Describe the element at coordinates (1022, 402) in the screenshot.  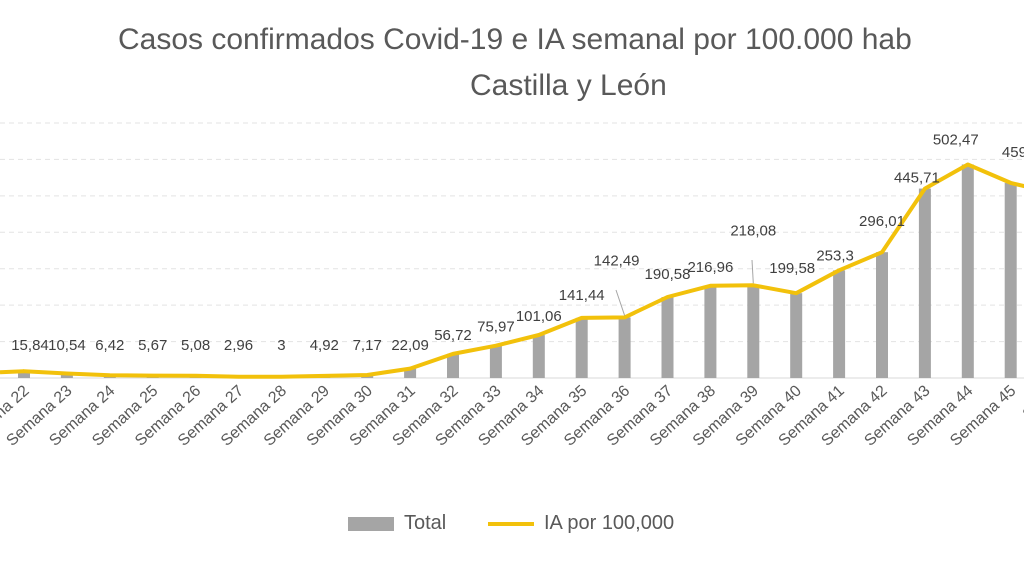
I see `x-tick-label: Sema` at that location.